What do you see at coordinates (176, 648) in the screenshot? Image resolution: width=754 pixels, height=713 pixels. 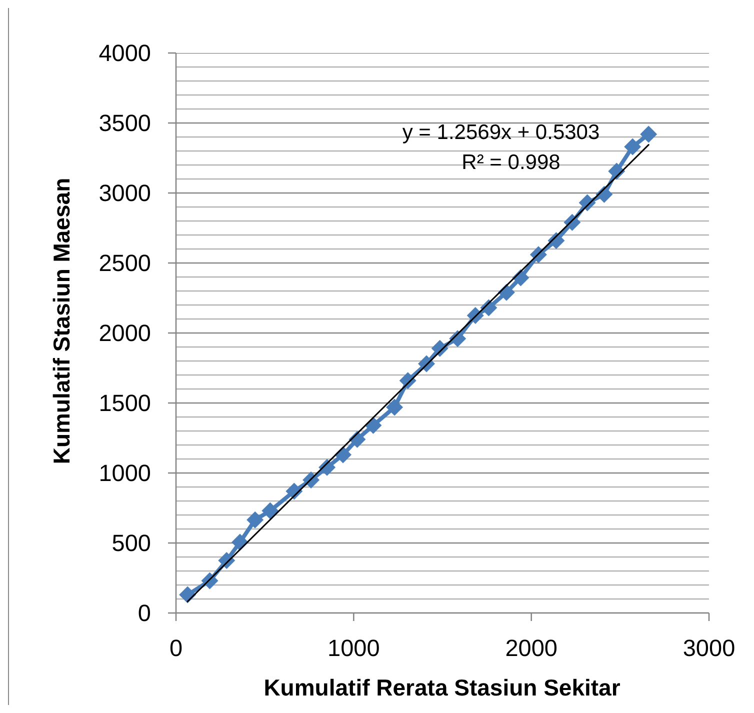 I see `x-tick-label: 0` at bounding box center [176, 648].